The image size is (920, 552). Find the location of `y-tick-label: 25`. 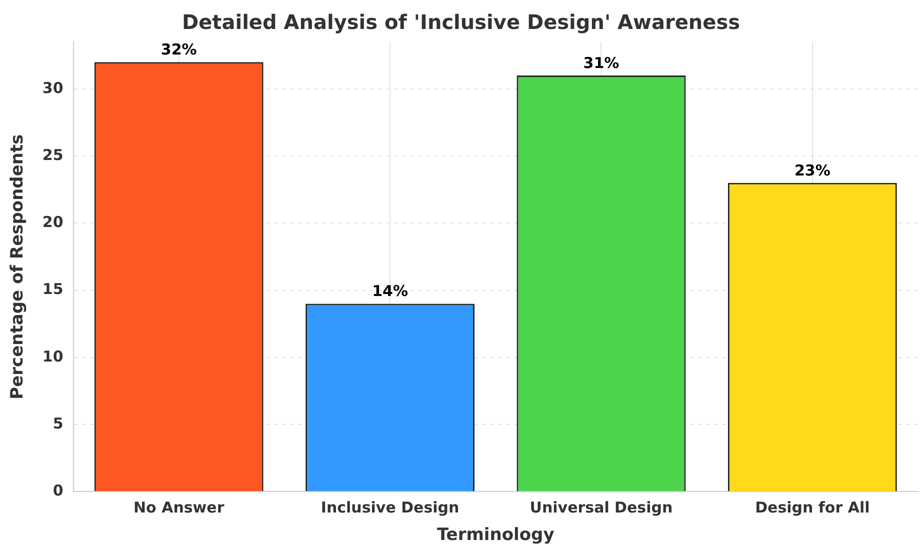

y-tick-label: 25 is located at coordinates (53, 155).